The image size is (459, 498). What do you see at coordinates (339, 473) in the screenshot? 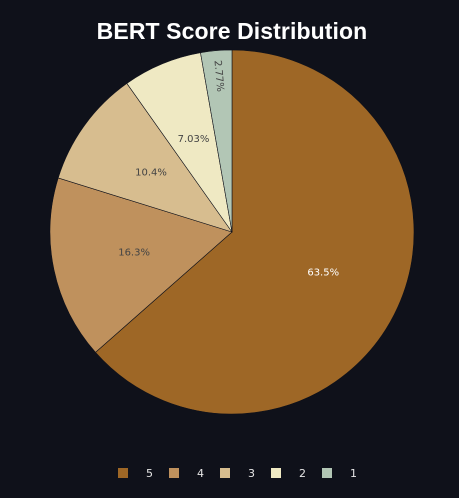
I see `legend-item-1: 1` at bounding box center [339, 473].